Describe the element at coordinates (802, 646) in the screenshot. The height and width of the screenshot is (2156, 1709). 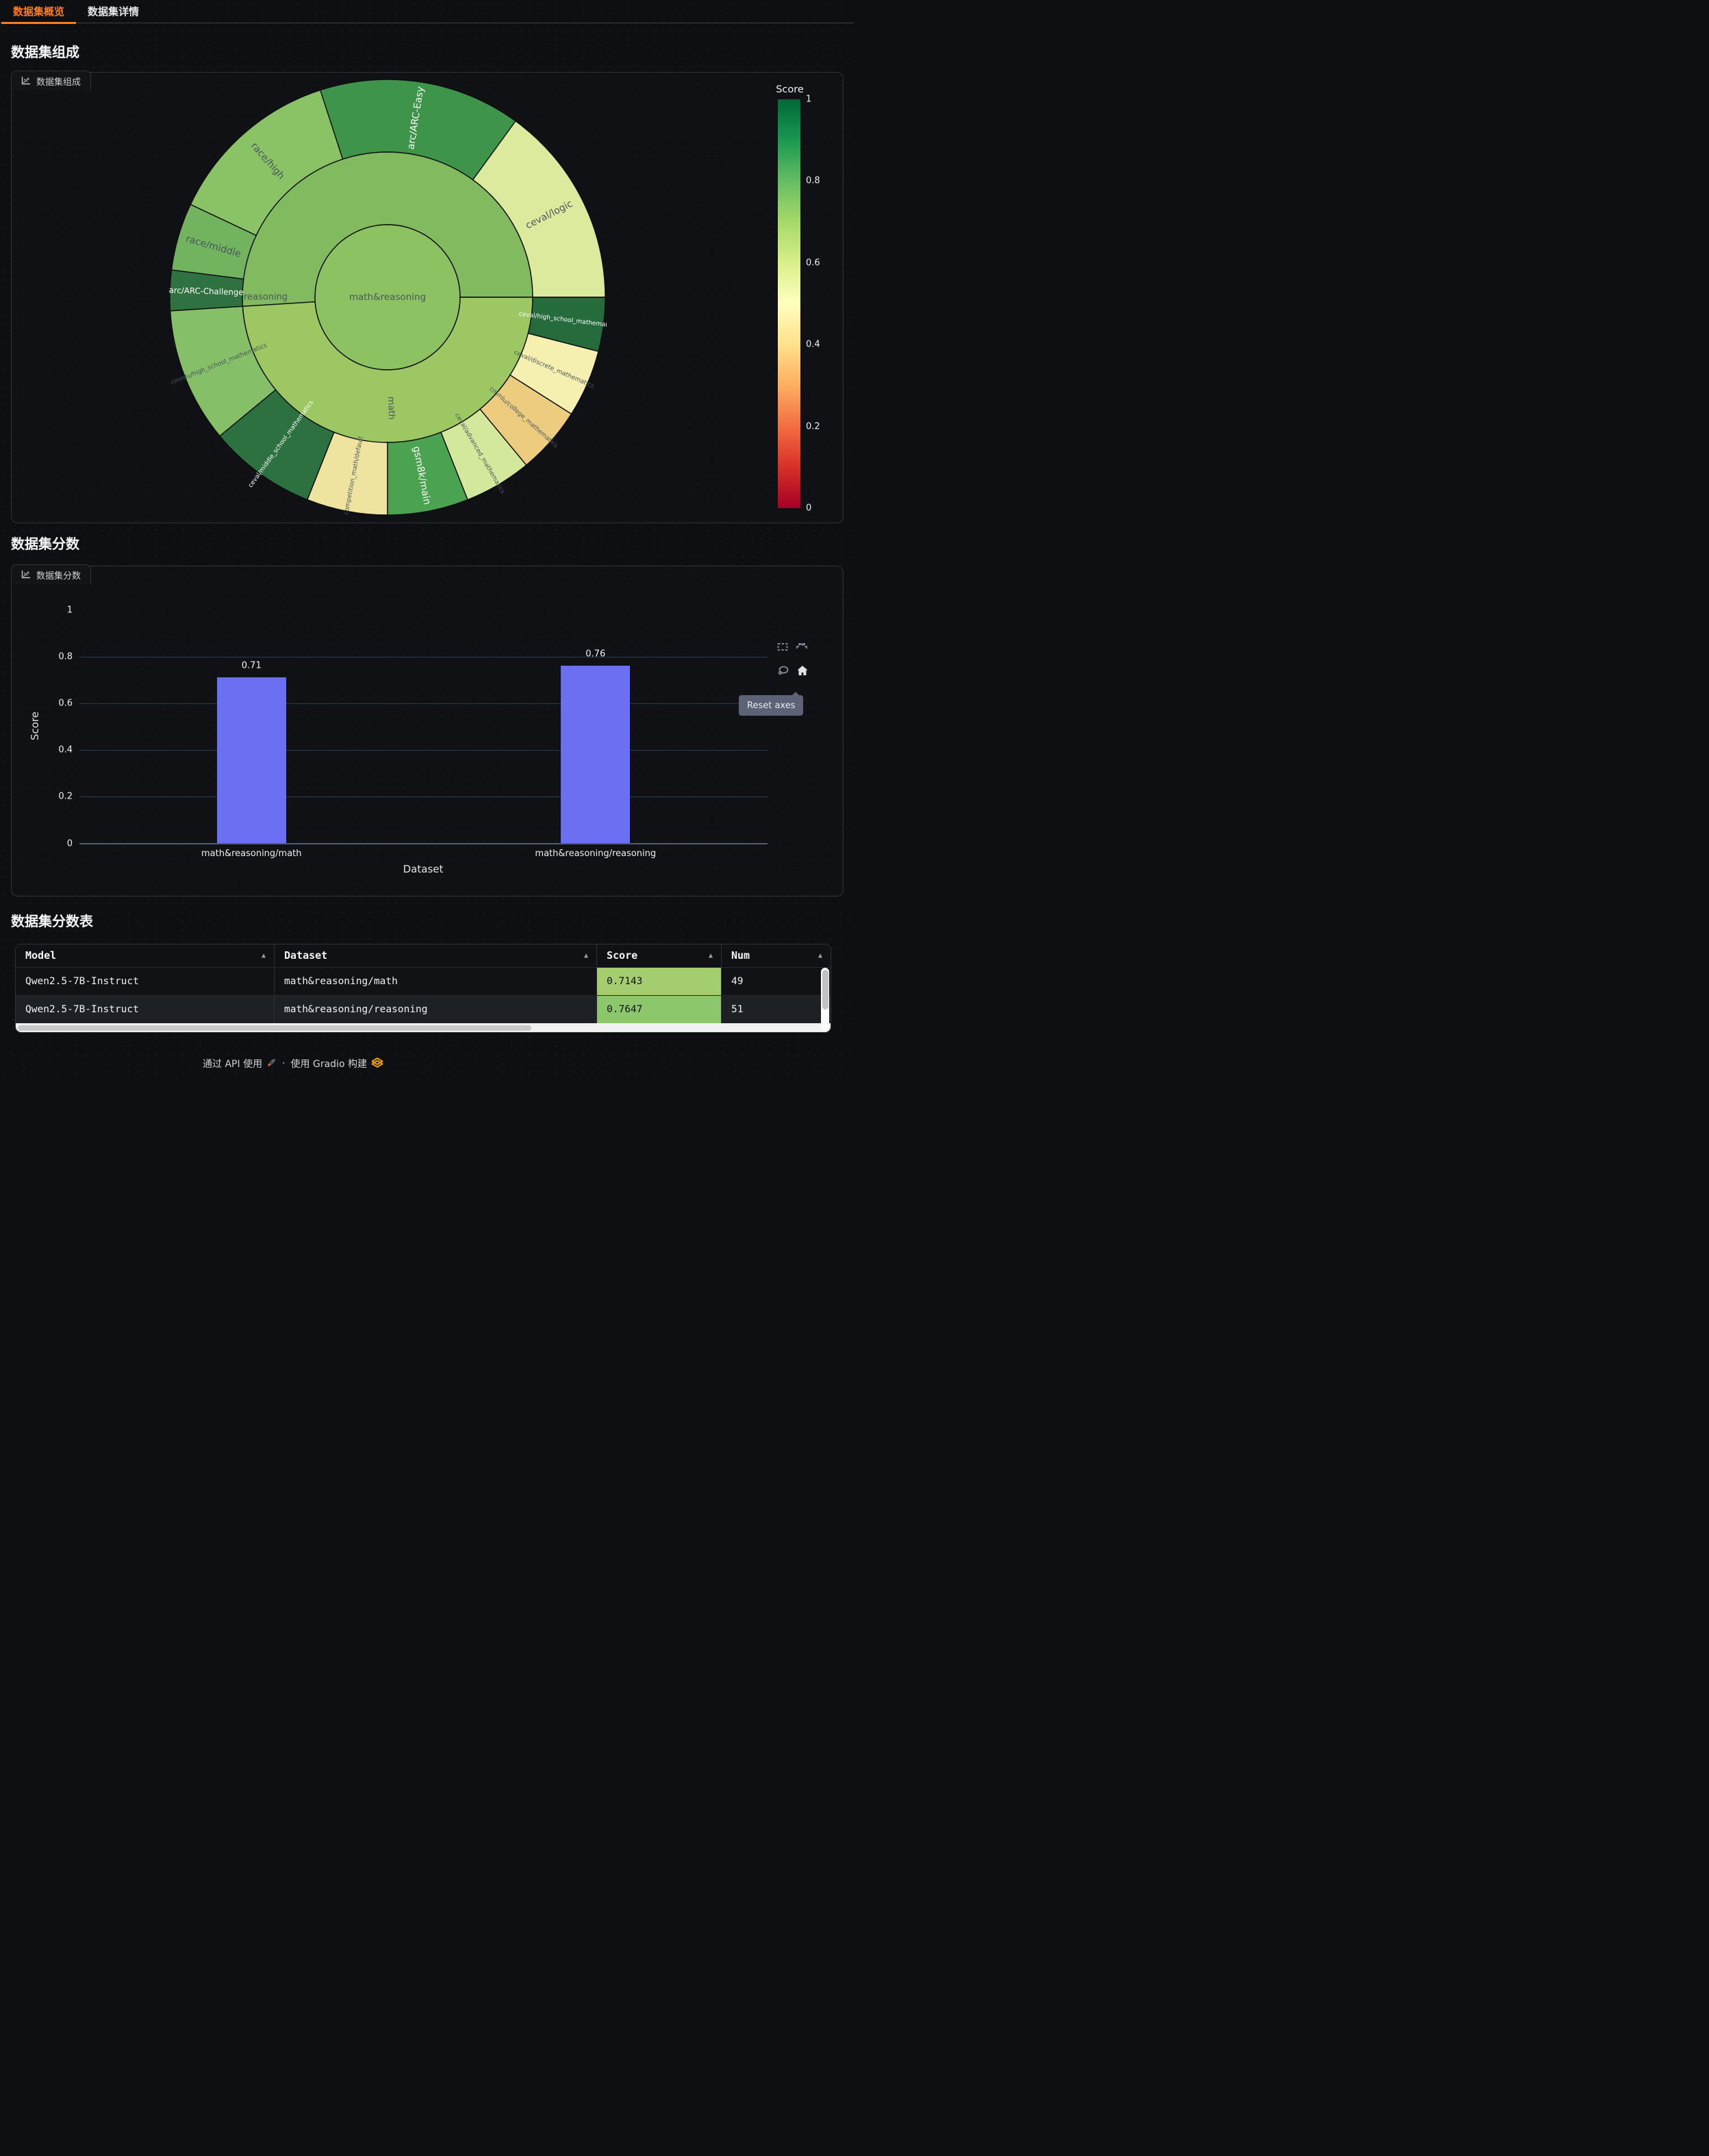
I see `autoscale-icon` at that location.